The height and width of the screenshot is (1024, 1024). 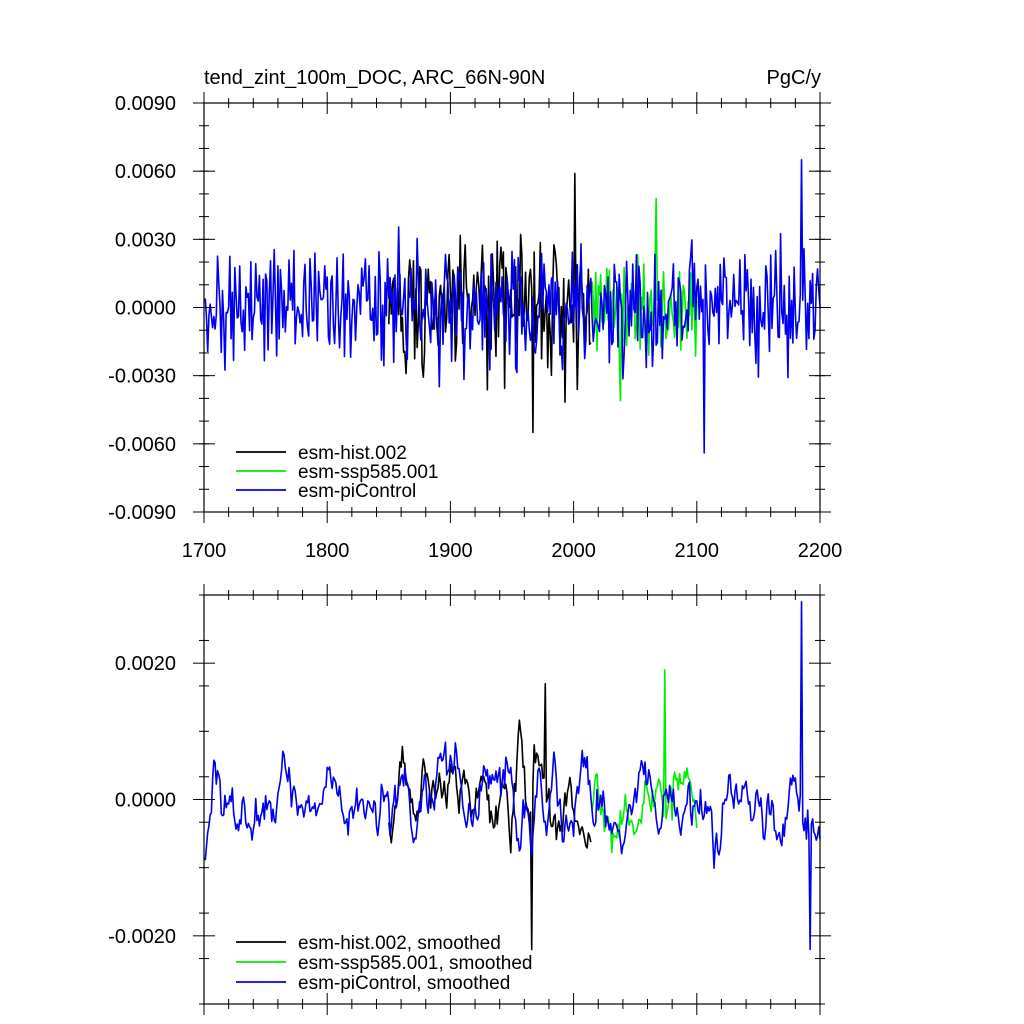 I want to click on legend-label: esm-hist.002, smoothed, so click(x=399, y=943).